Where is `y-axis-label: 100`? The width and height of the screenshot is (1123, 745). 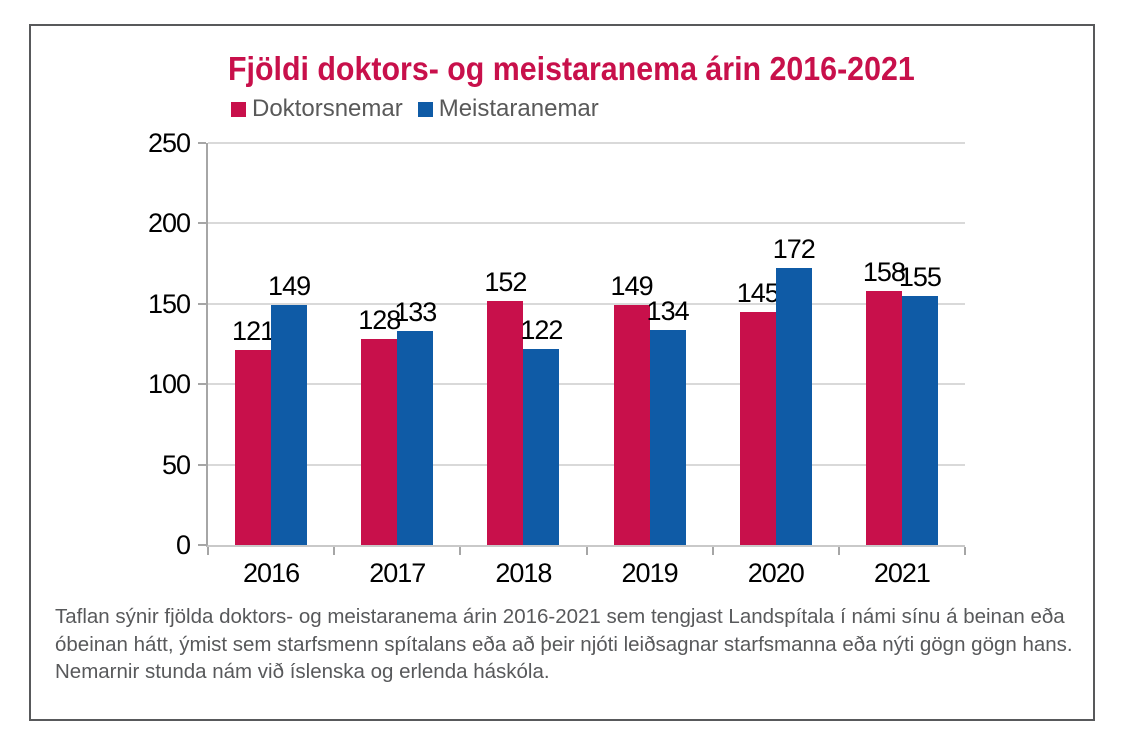 y-axis-label: 100 is located at coordinates (169, 384).